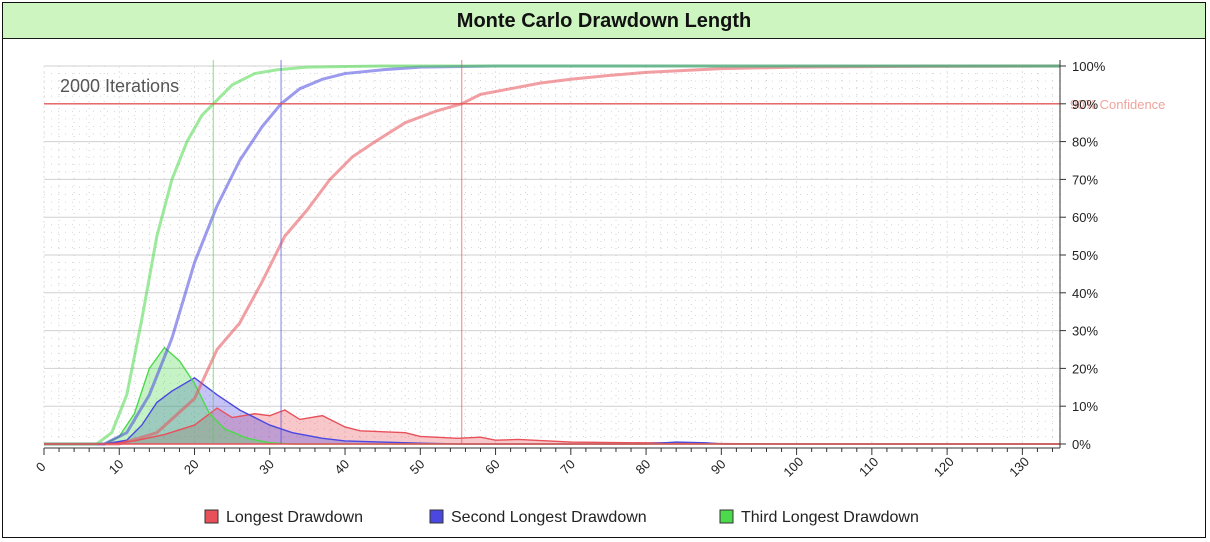 The image size is (1210, 542). Describe the element at coordinates (1019, 467) in the screenshot. I see `x-tick-label: 130` at that location.